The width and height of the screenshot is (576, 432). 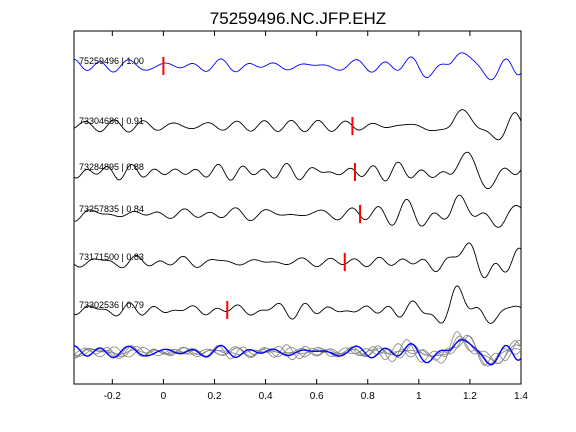 What do you see at coordinates (111, 121) in the screenshot?
I see `trace-label-73304686: 73304686 | 0.91` at bounding box center [111, 121].